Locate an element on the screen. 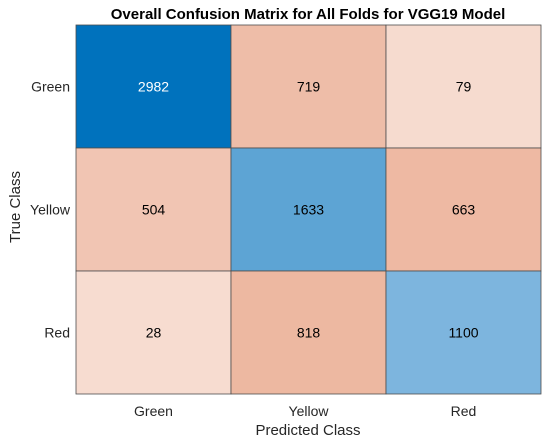 The width and height of the screenshot is (550, 445). y-tick-label: Green is located at coordinates (50, 87).